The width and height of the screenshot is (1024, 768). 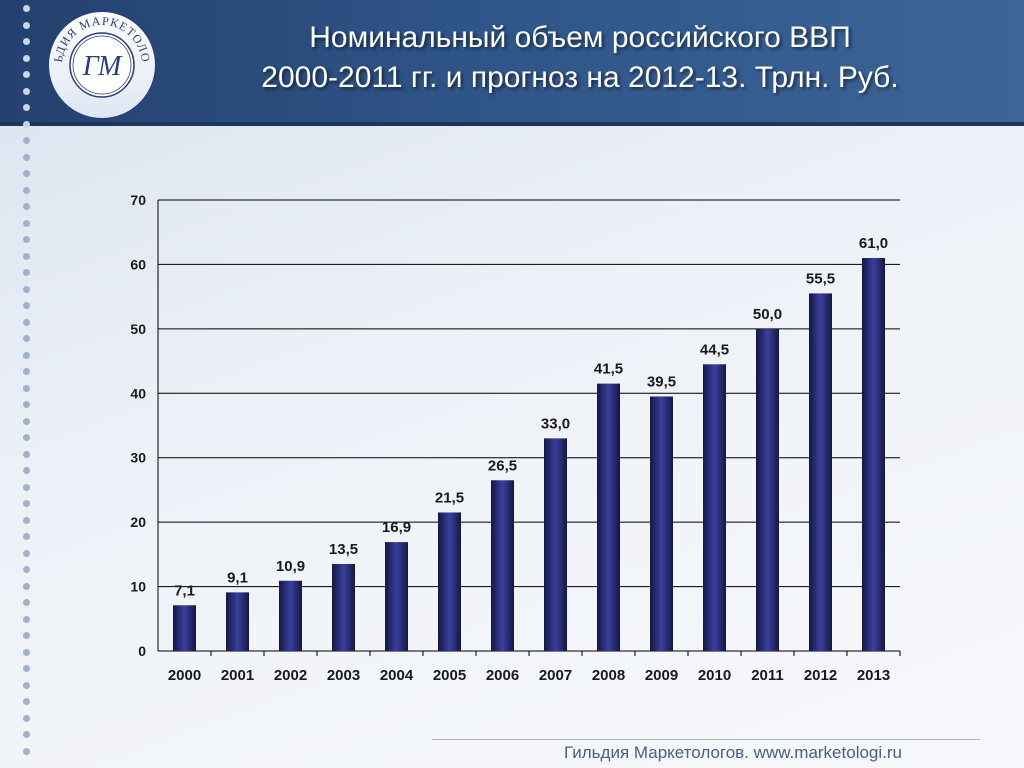 What do you see at coordinates (343, 607) in the screenshot?
I see `bar-2003` at bounding box center [343, 607].